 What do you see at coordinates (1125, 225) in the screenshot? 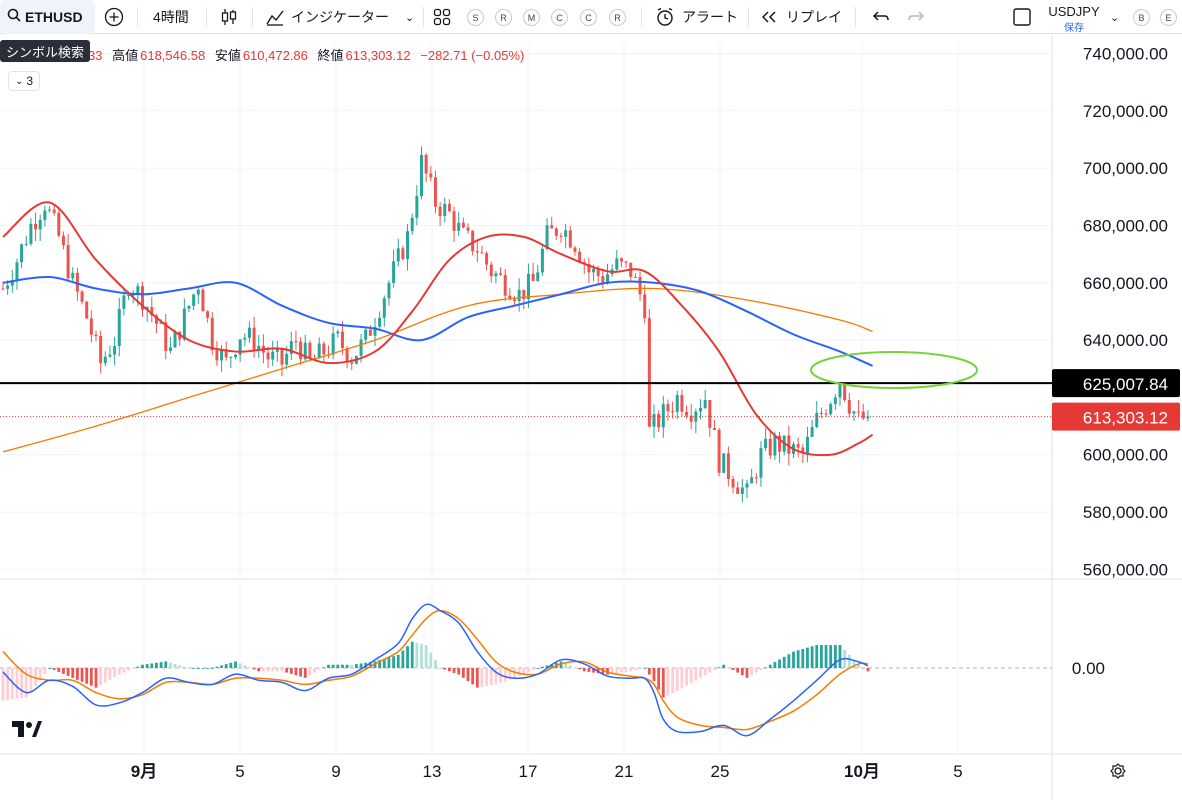
I see `price-tick-label: 680,000.00` at bounding box center [1125, 225].